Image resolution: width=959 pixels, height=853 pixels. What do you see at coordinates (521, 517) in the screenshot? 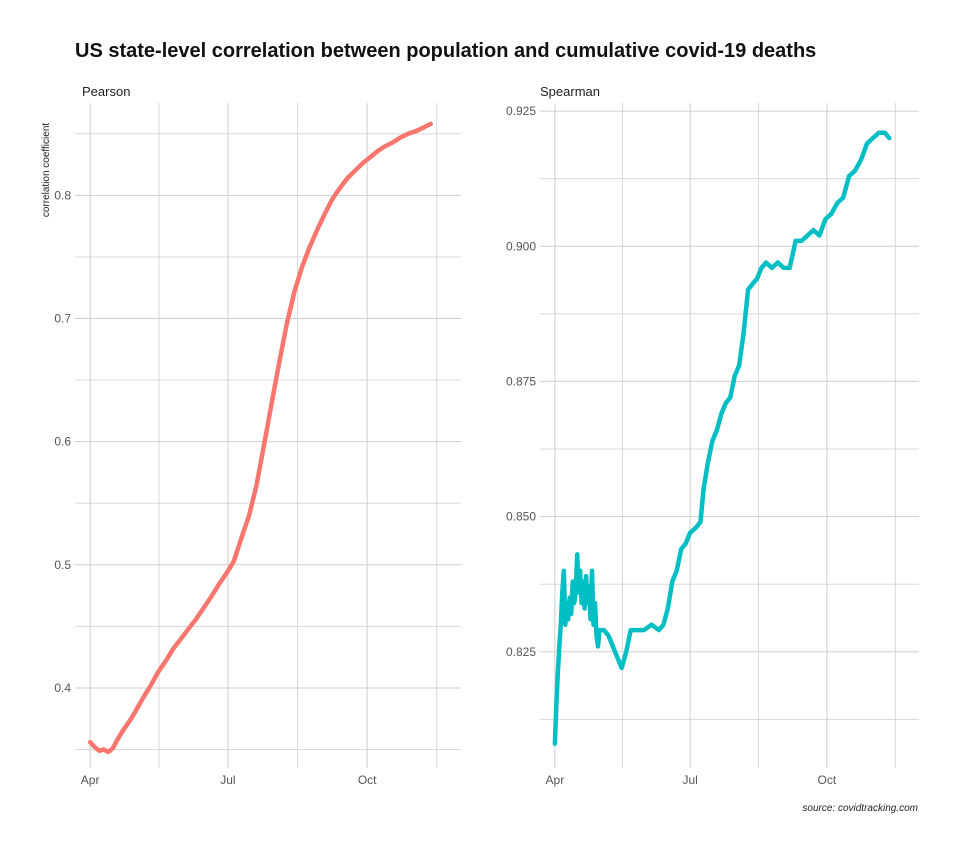
I see `y-tick-label: 0.850` at bounding box center [521, 517].